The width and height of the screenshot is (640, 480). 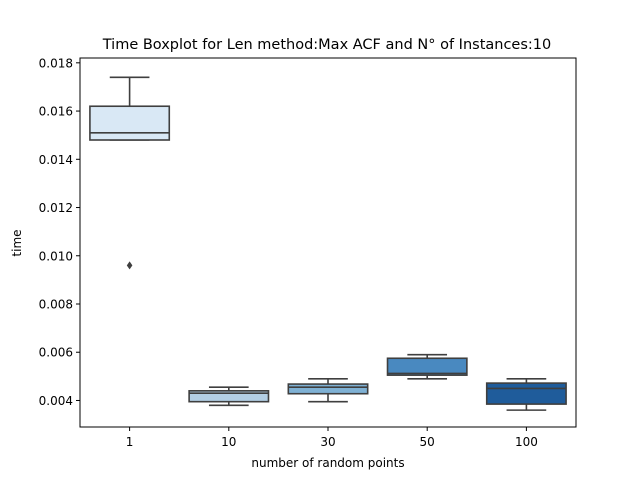 I want to click on y-tick-label: 0.012, so click(x=56, y=208).